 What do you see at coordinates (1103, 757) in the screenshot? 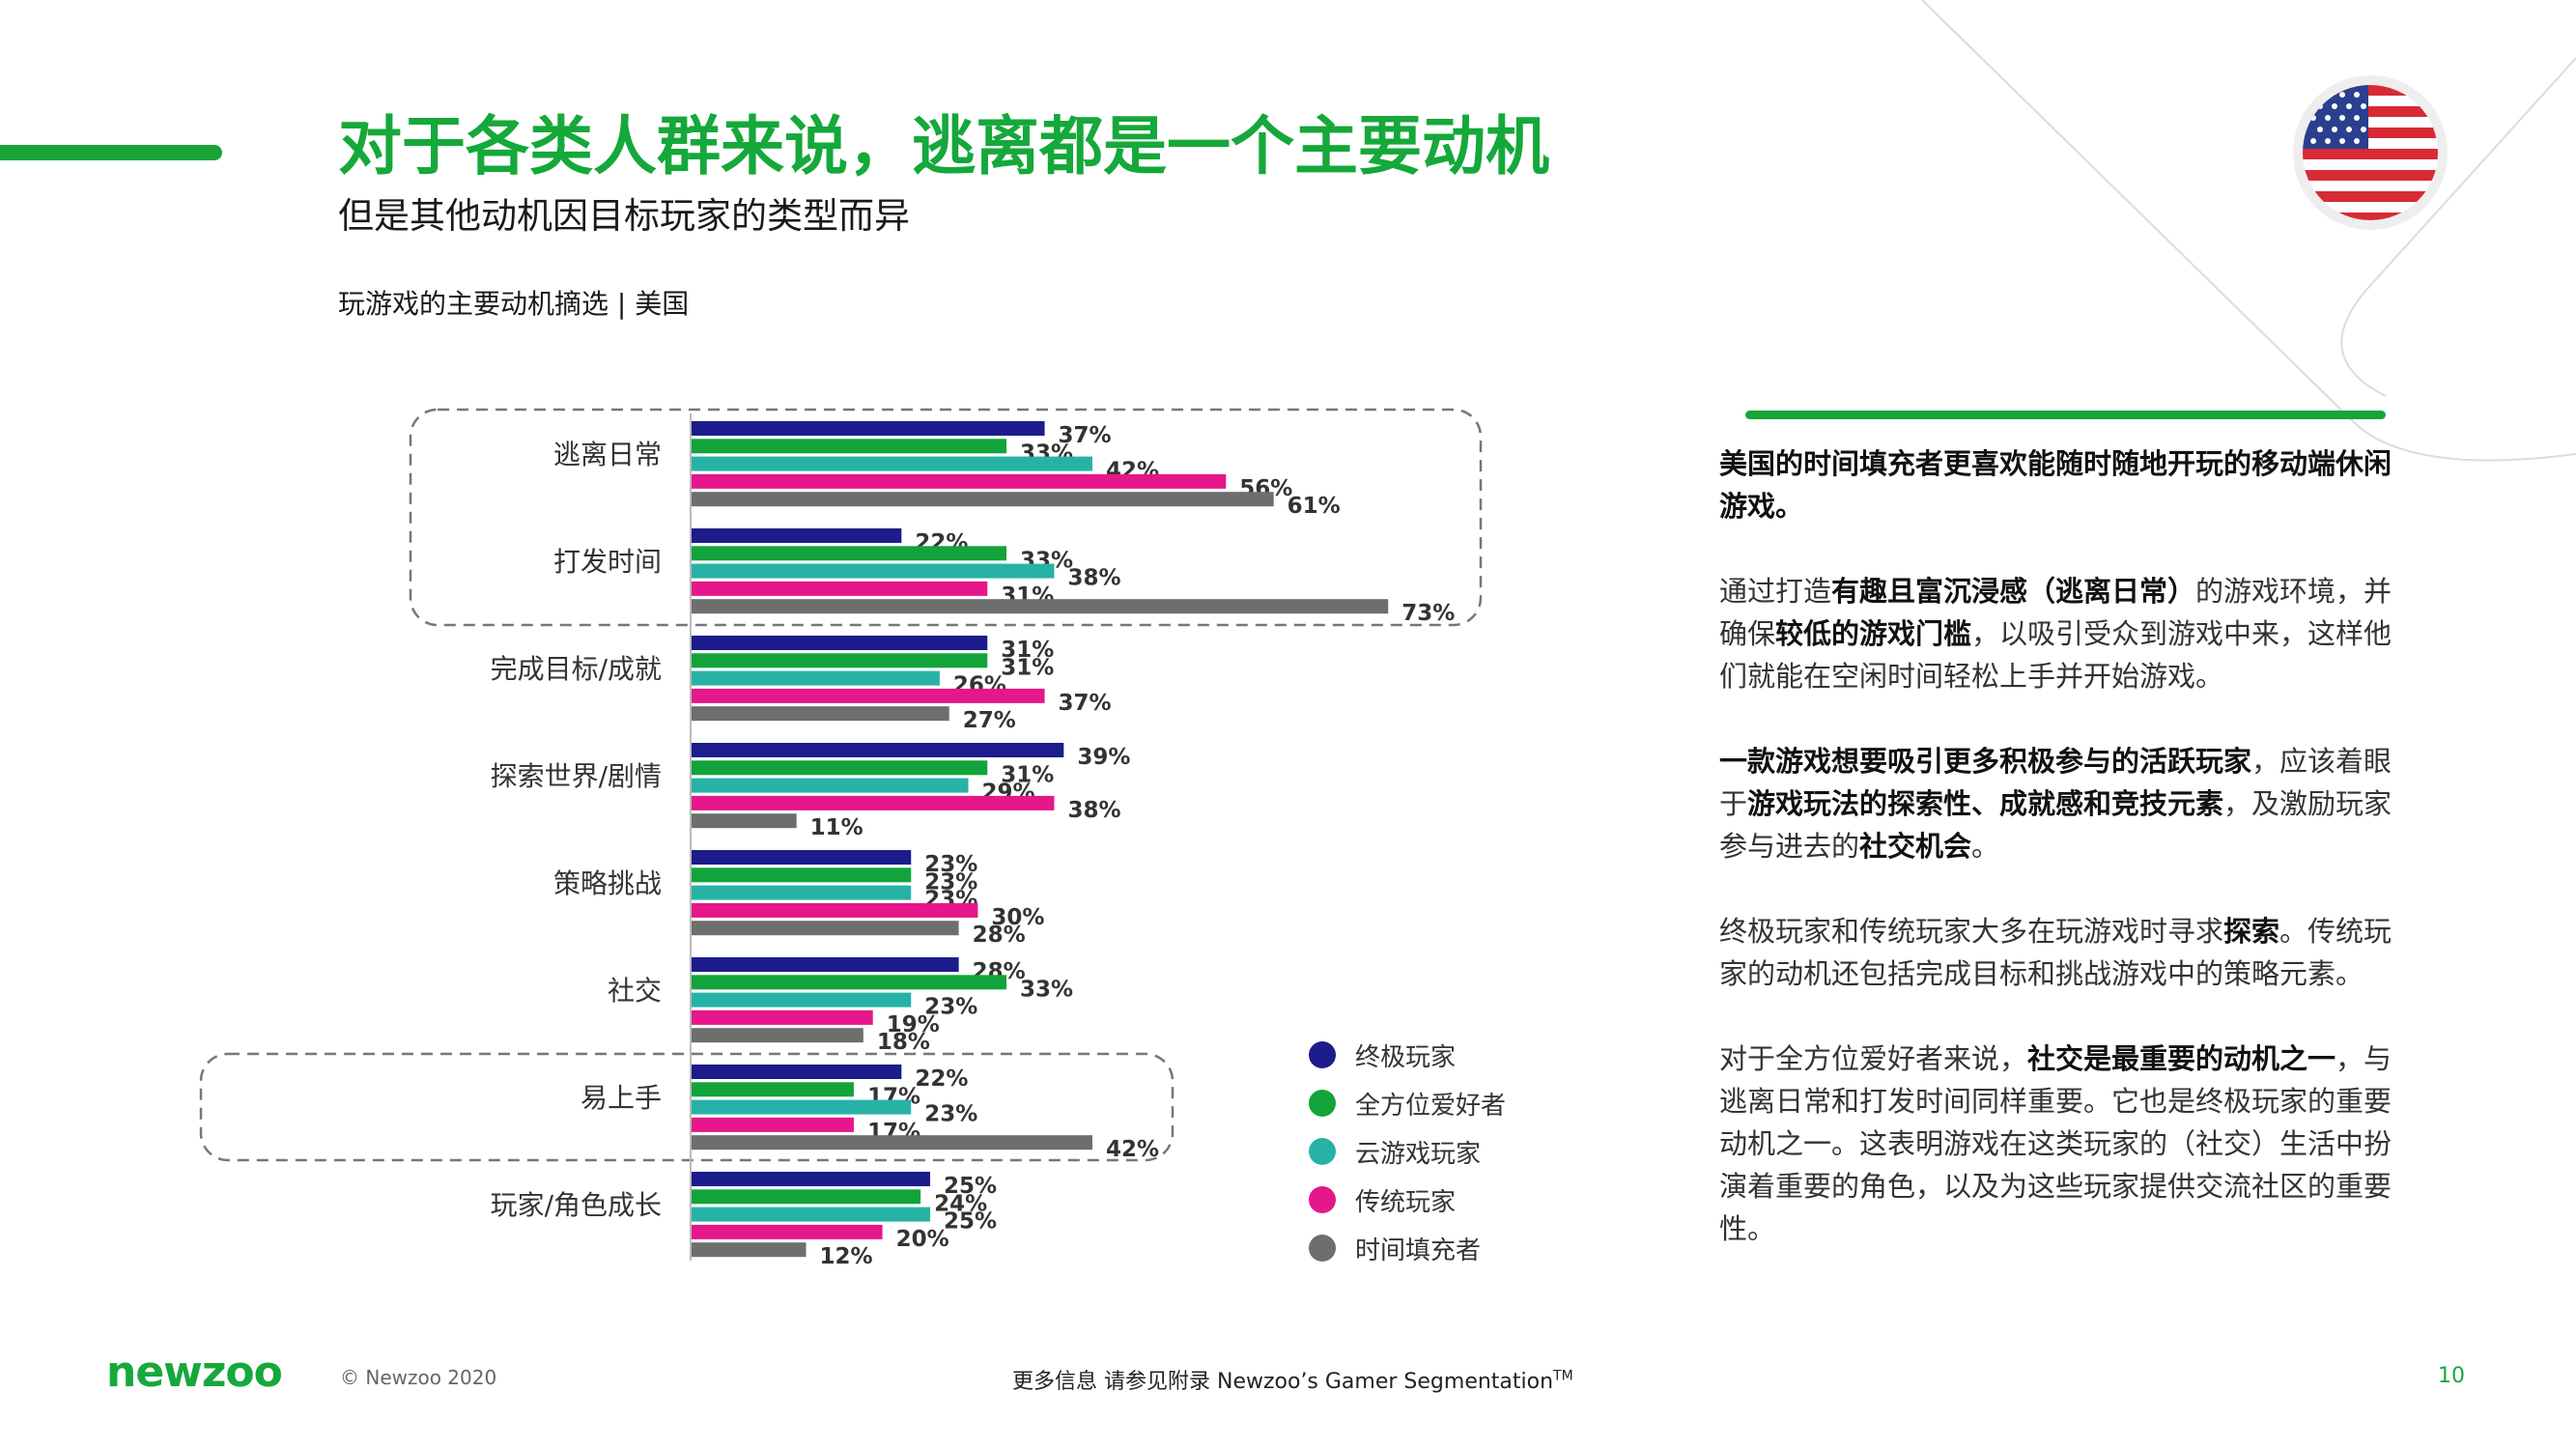
I see `data-label: 39%` at bounding box center [1103, 757].